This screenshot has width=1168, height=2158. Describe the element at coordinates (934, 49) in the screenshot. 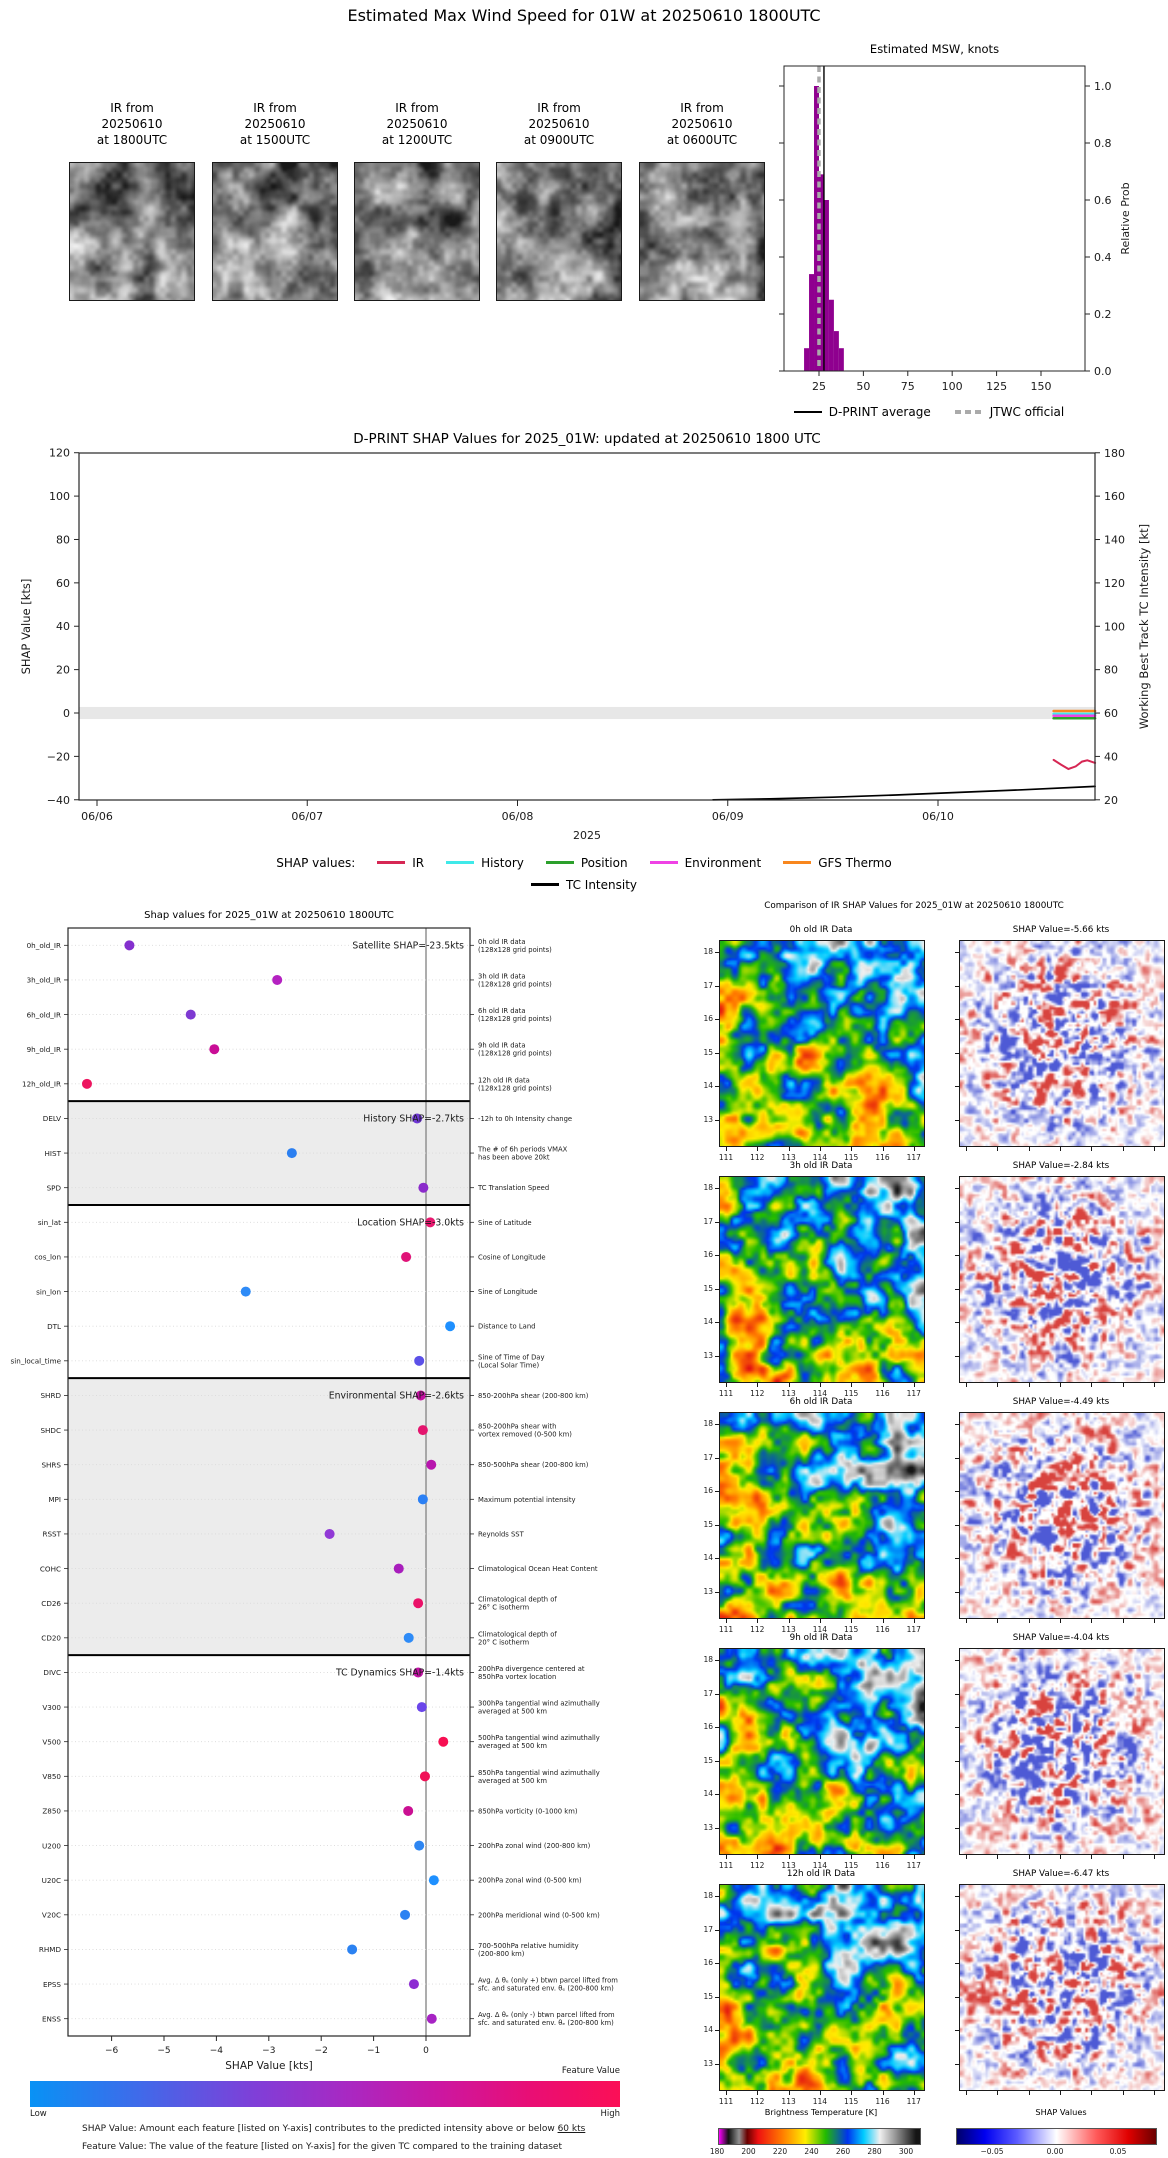

I see `chart-title: Estimated MSW, knots` at that location.